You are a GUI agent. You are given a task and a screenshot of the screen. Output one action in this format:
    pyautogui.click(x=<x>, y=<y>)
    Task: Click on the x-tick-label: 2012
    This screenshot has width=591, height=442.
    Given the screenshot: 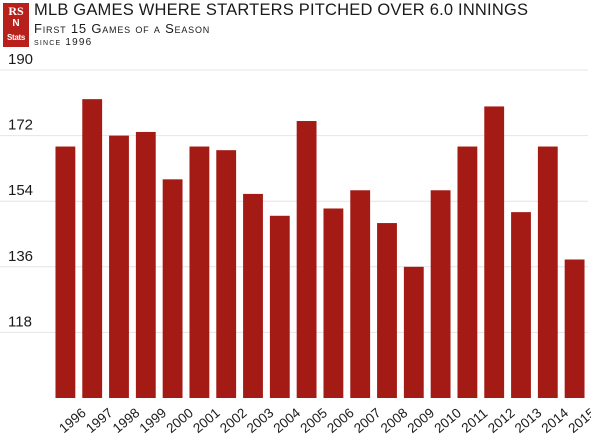 What is the action you would take?
    pyautogui.click(x=501, y=420)
    